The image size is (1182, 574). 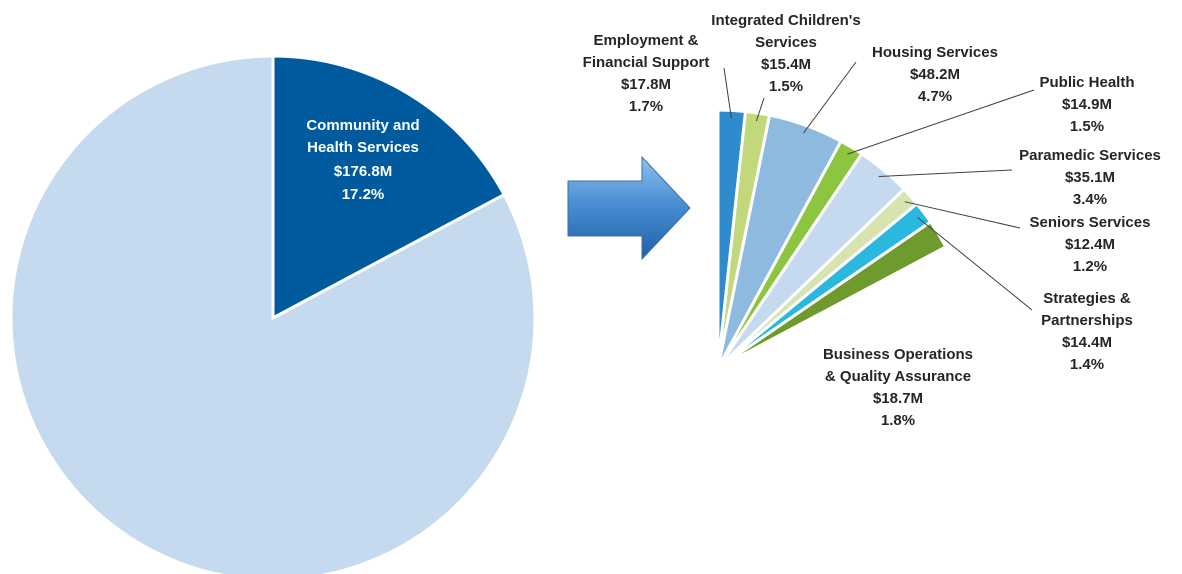 I want to click on breakdown-label-6-line-1: Partnerships, so click(x=1087, y=320).